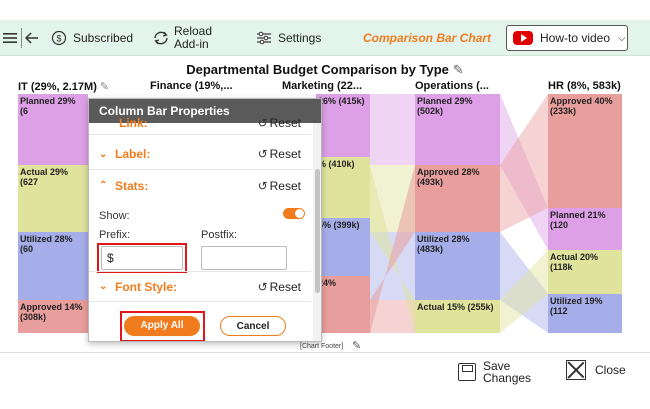  What do you see at coordinates (574, 262) in the screenshot?
I see `segment-label: Actual 20% (118k` at bounding box center [574, 262].